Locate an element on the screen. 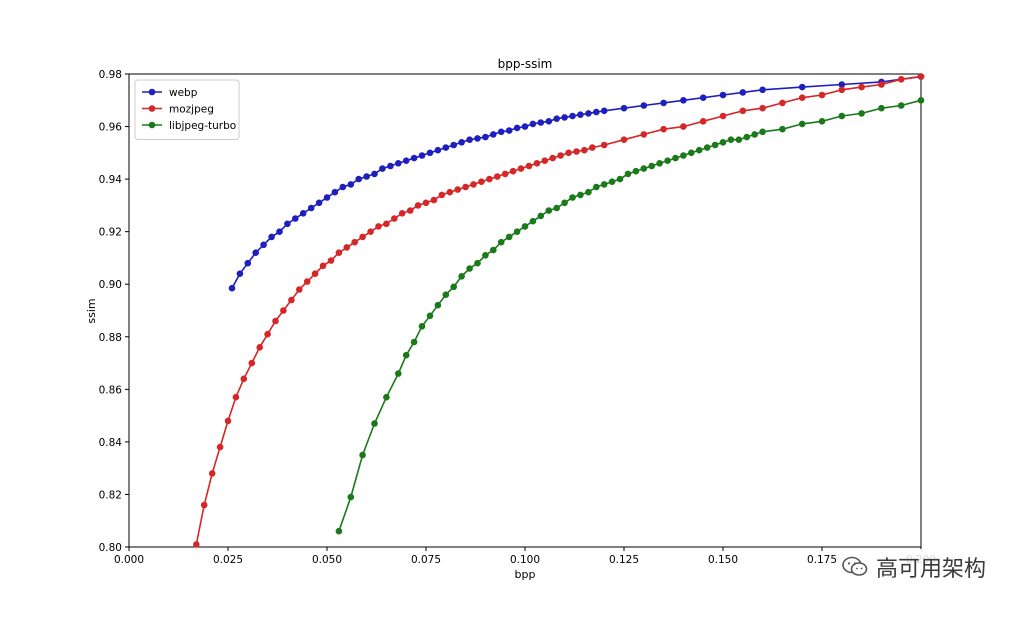 This screenshot has width=1024, height=619. y-tick-label: 0.90 is located at coordinates (110, 285).